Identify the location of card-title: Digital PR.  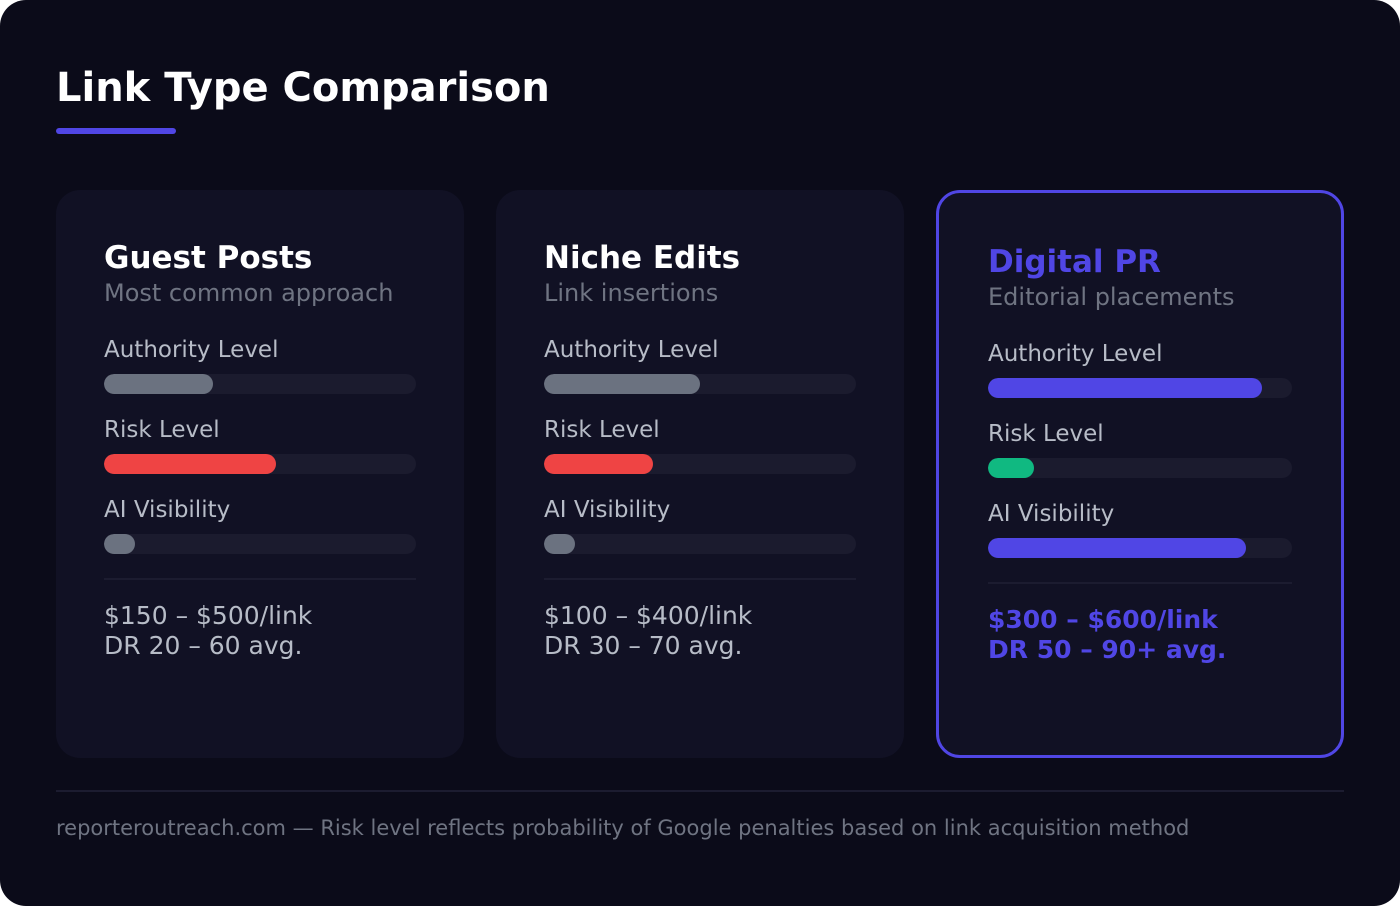
(1074, 262).